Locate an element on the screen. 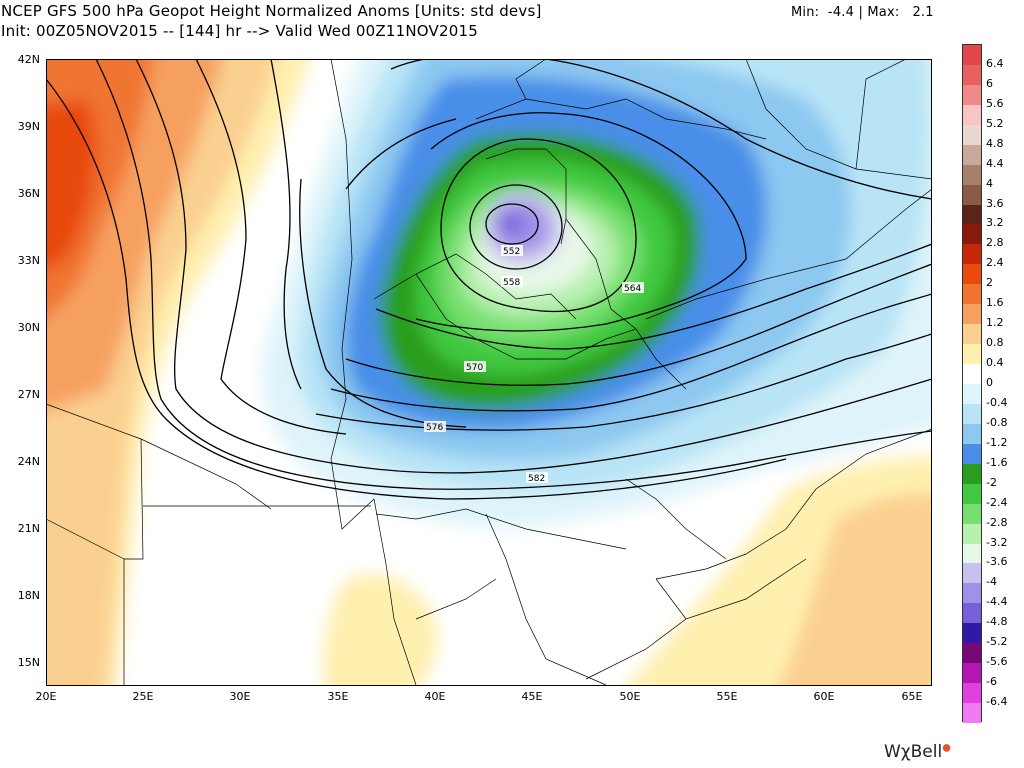 This screenshot has width=1024, height=768. colorbar-label: 2 is located at coordinates (989, 283).